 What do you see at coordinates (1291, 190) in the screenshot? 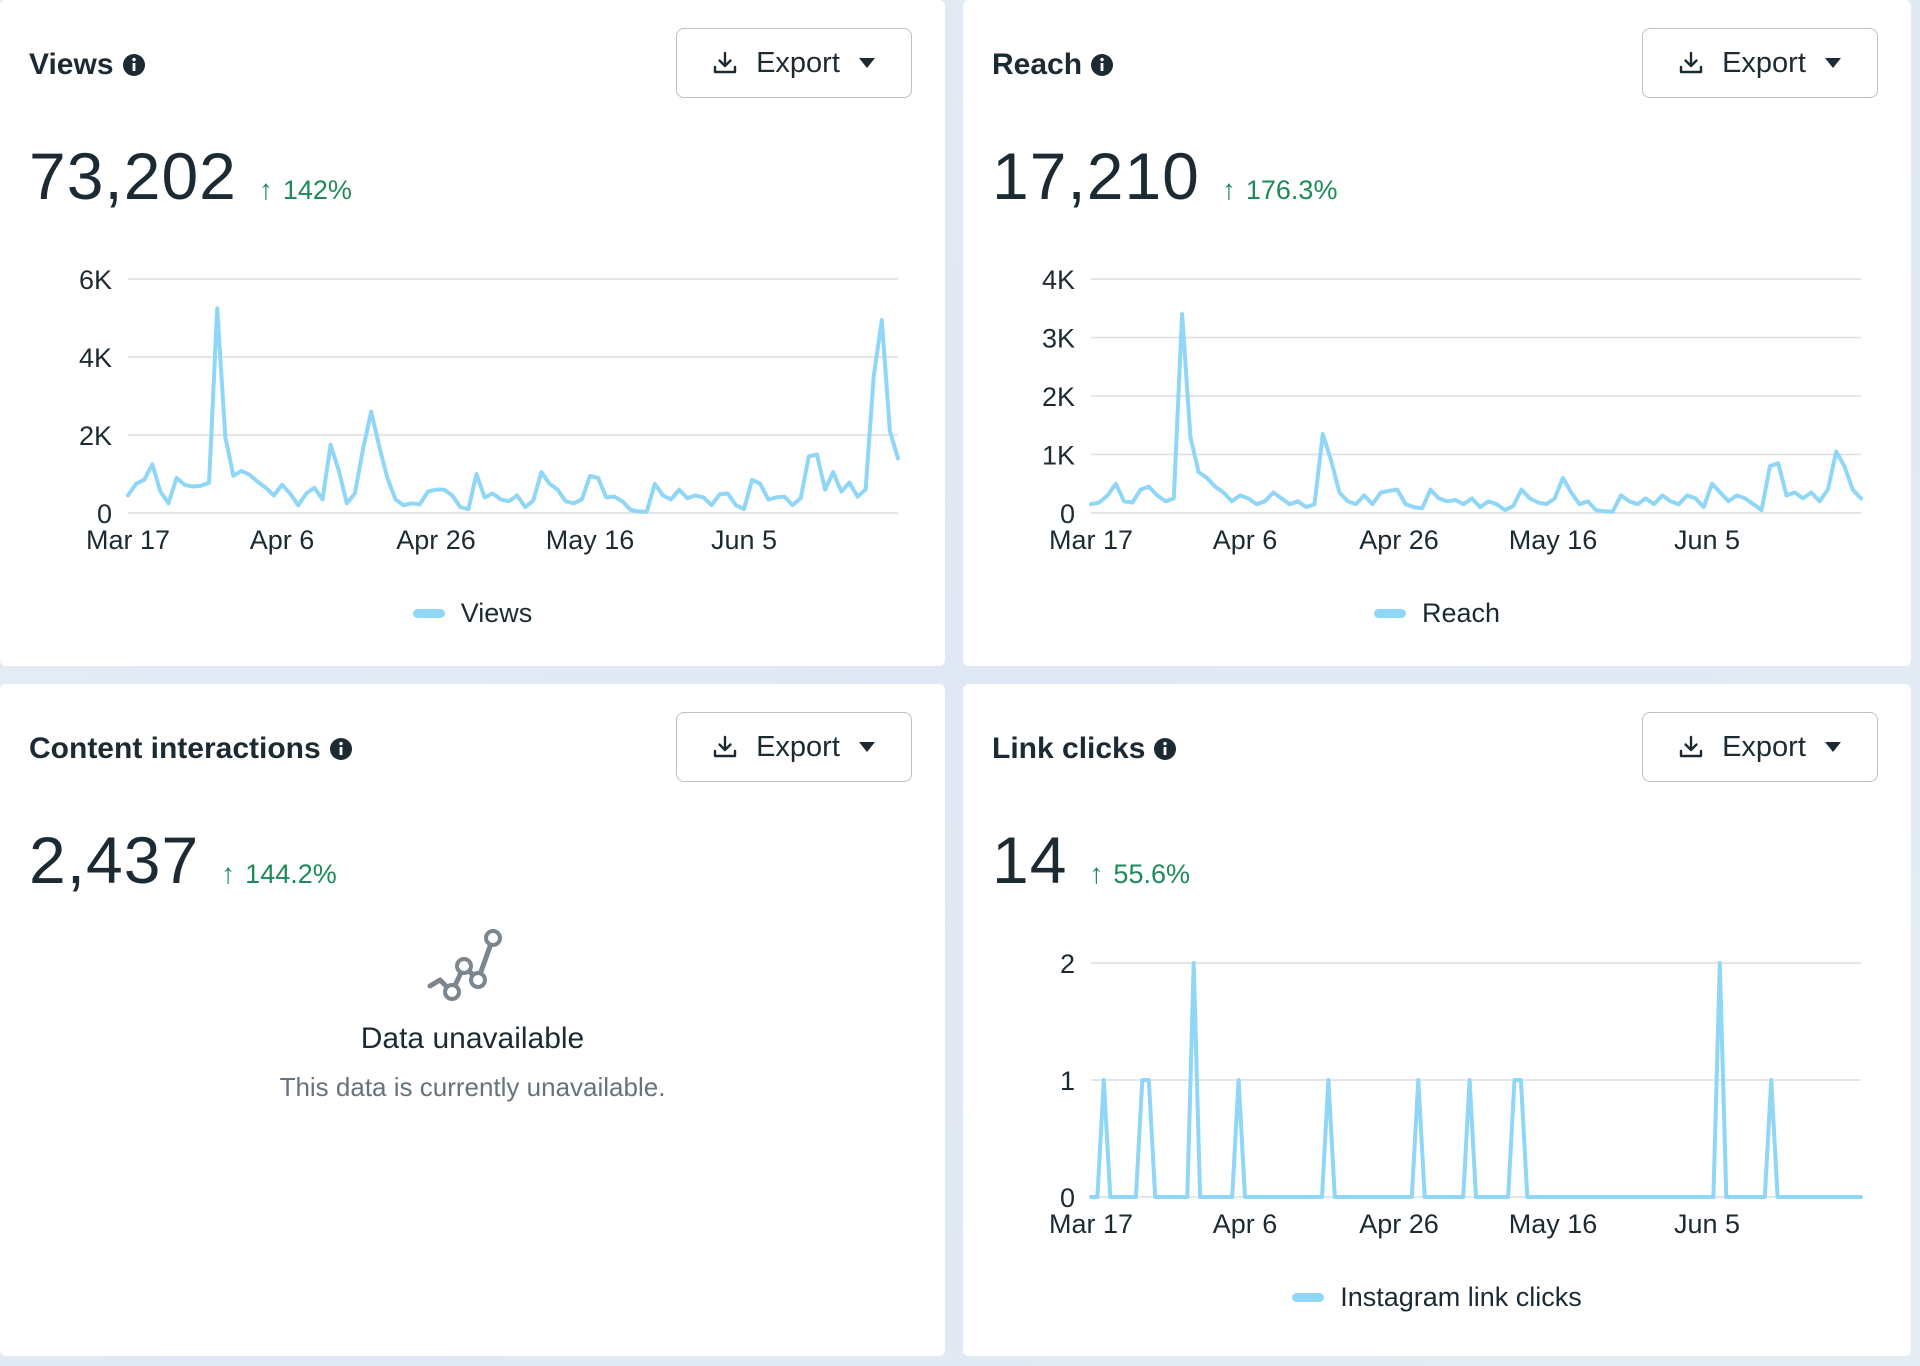
I see `delta-value: 176.3%` at bounding box center [1291, 190].